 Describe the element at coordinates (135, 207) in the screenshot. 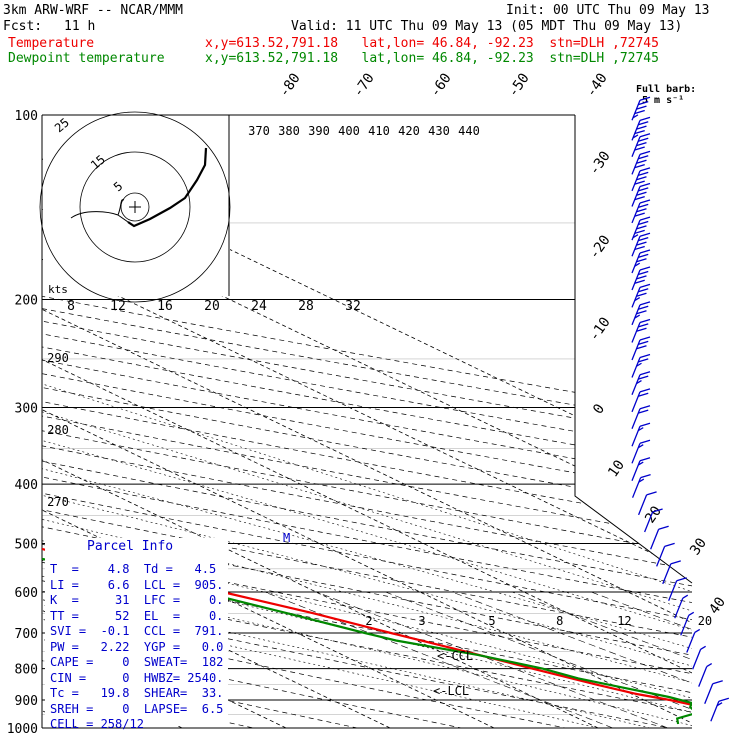

I see `hodograph-ring` at that location.